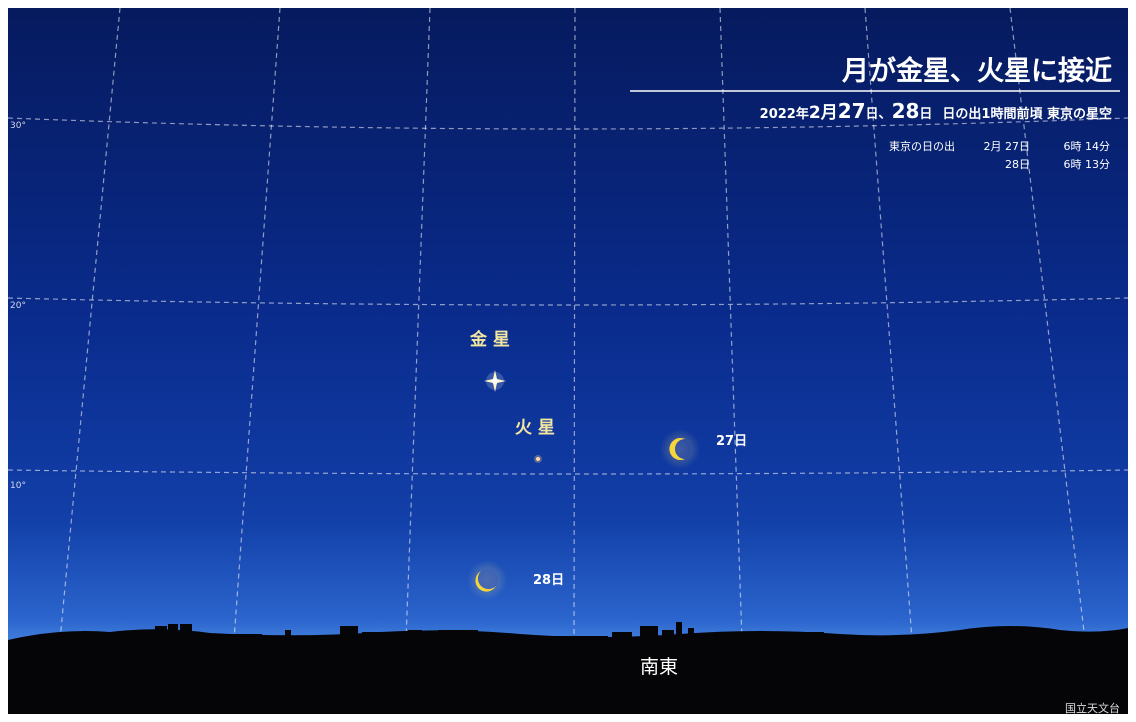 This screenshot has height=722, width=1136. Describe the element at coordinates (925, 114) in the screenshot. I see `subtitle-day-suffix: 日` at that location.